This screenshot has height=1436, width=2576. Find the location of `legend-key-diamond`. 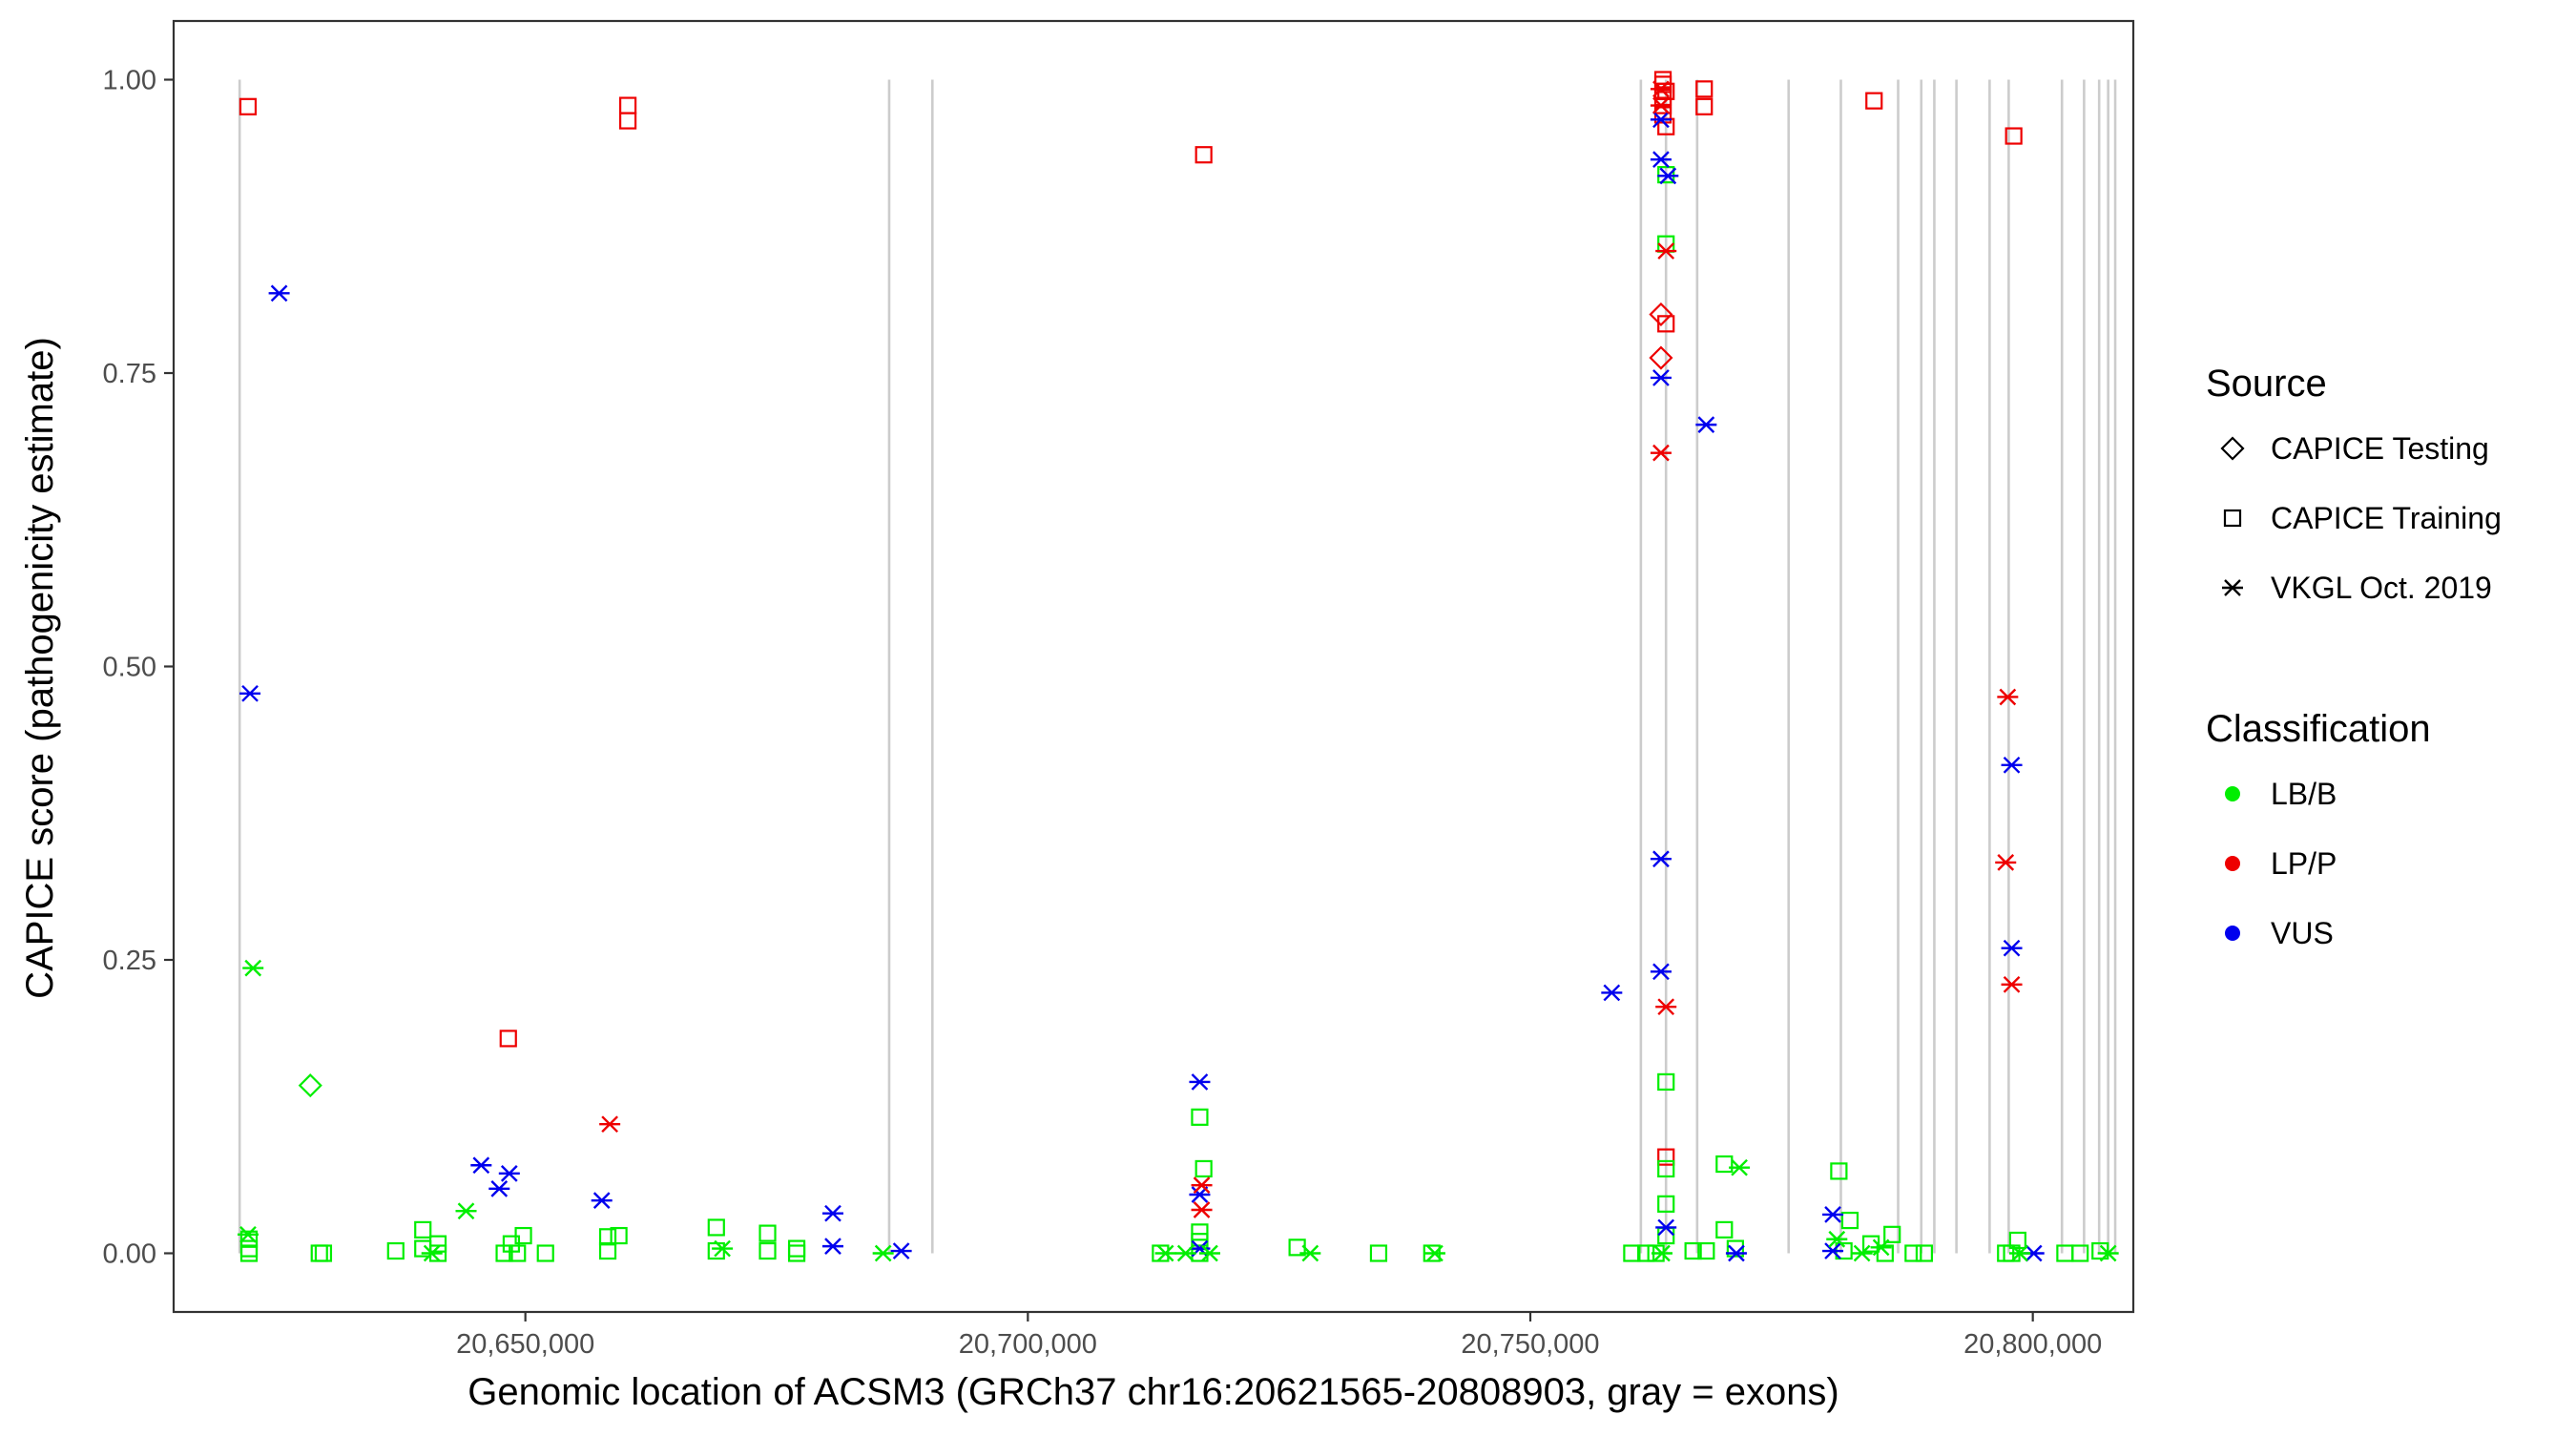

legend-key-diamond is located at coordinates (2232, 448).